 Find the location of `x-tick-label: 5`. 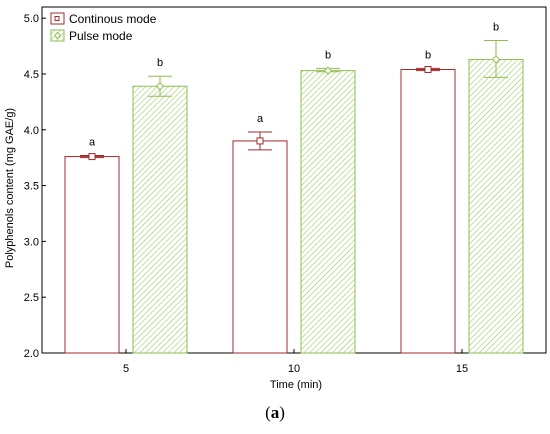

x-tick-label: 5 is located at coordinates (126, 369).